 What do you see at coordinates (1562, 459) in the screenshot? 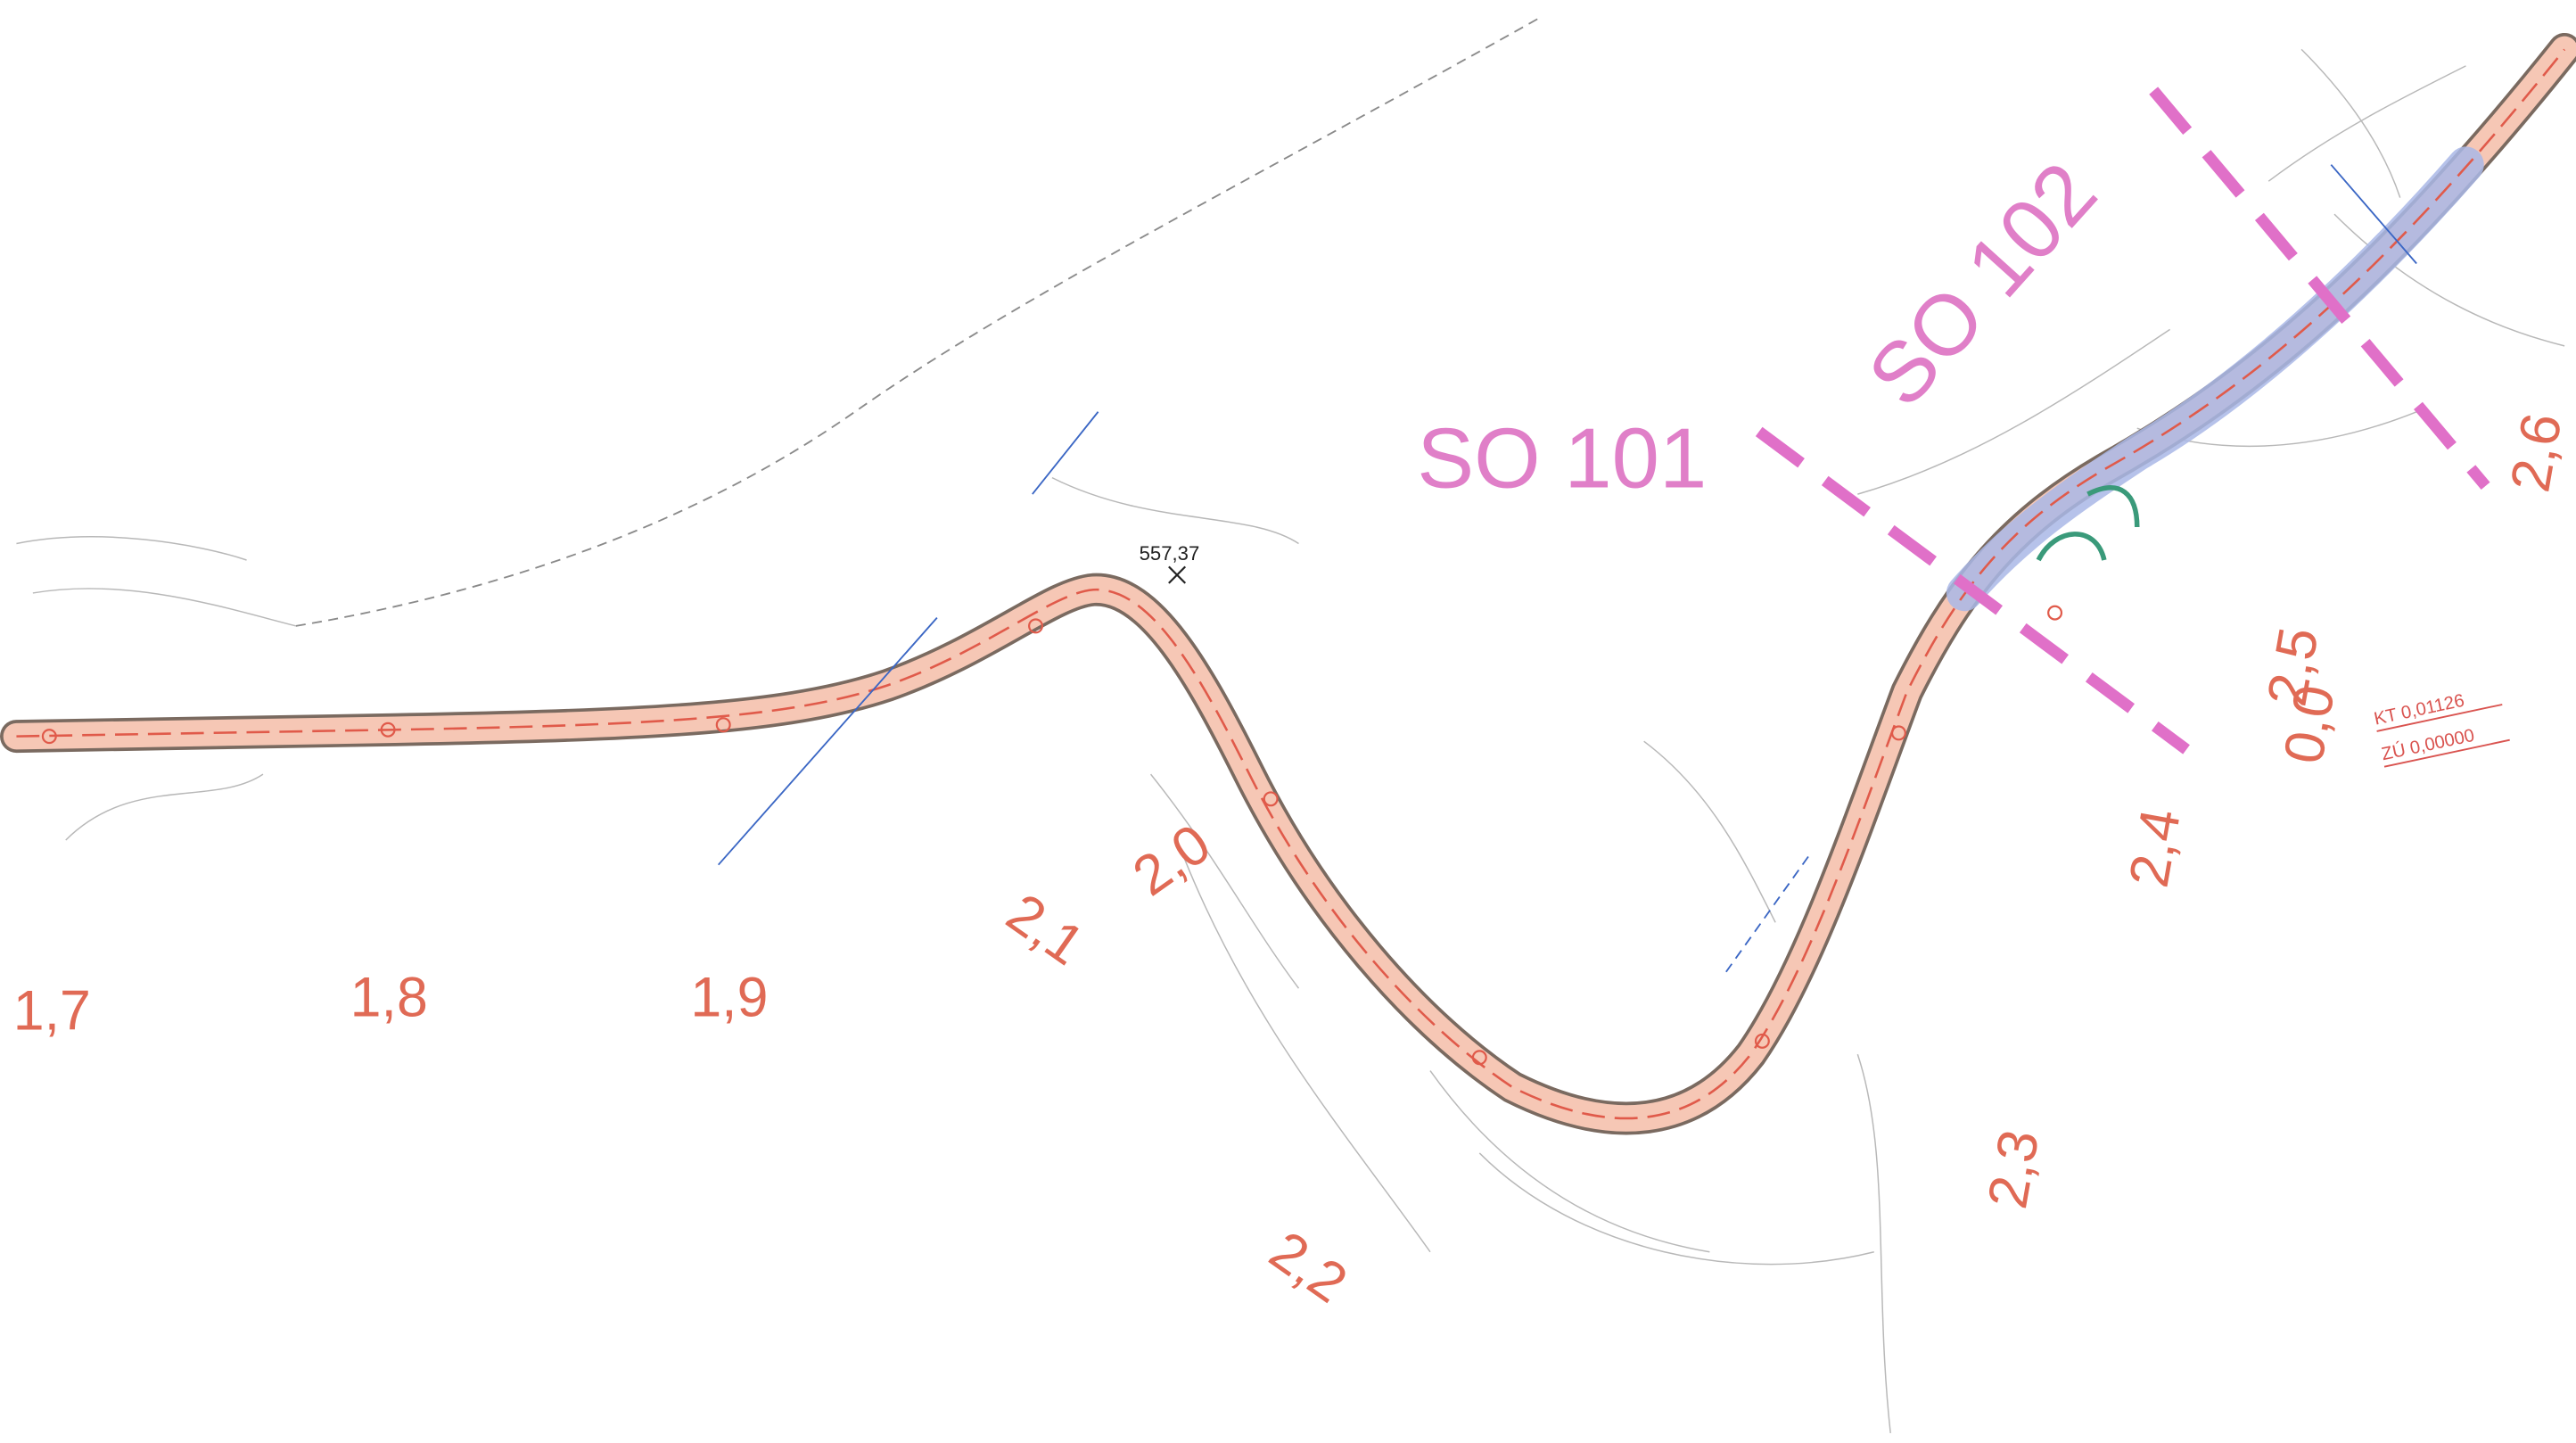
I see `section-label-so101: SO 101` at bounding box center [1562, 459].